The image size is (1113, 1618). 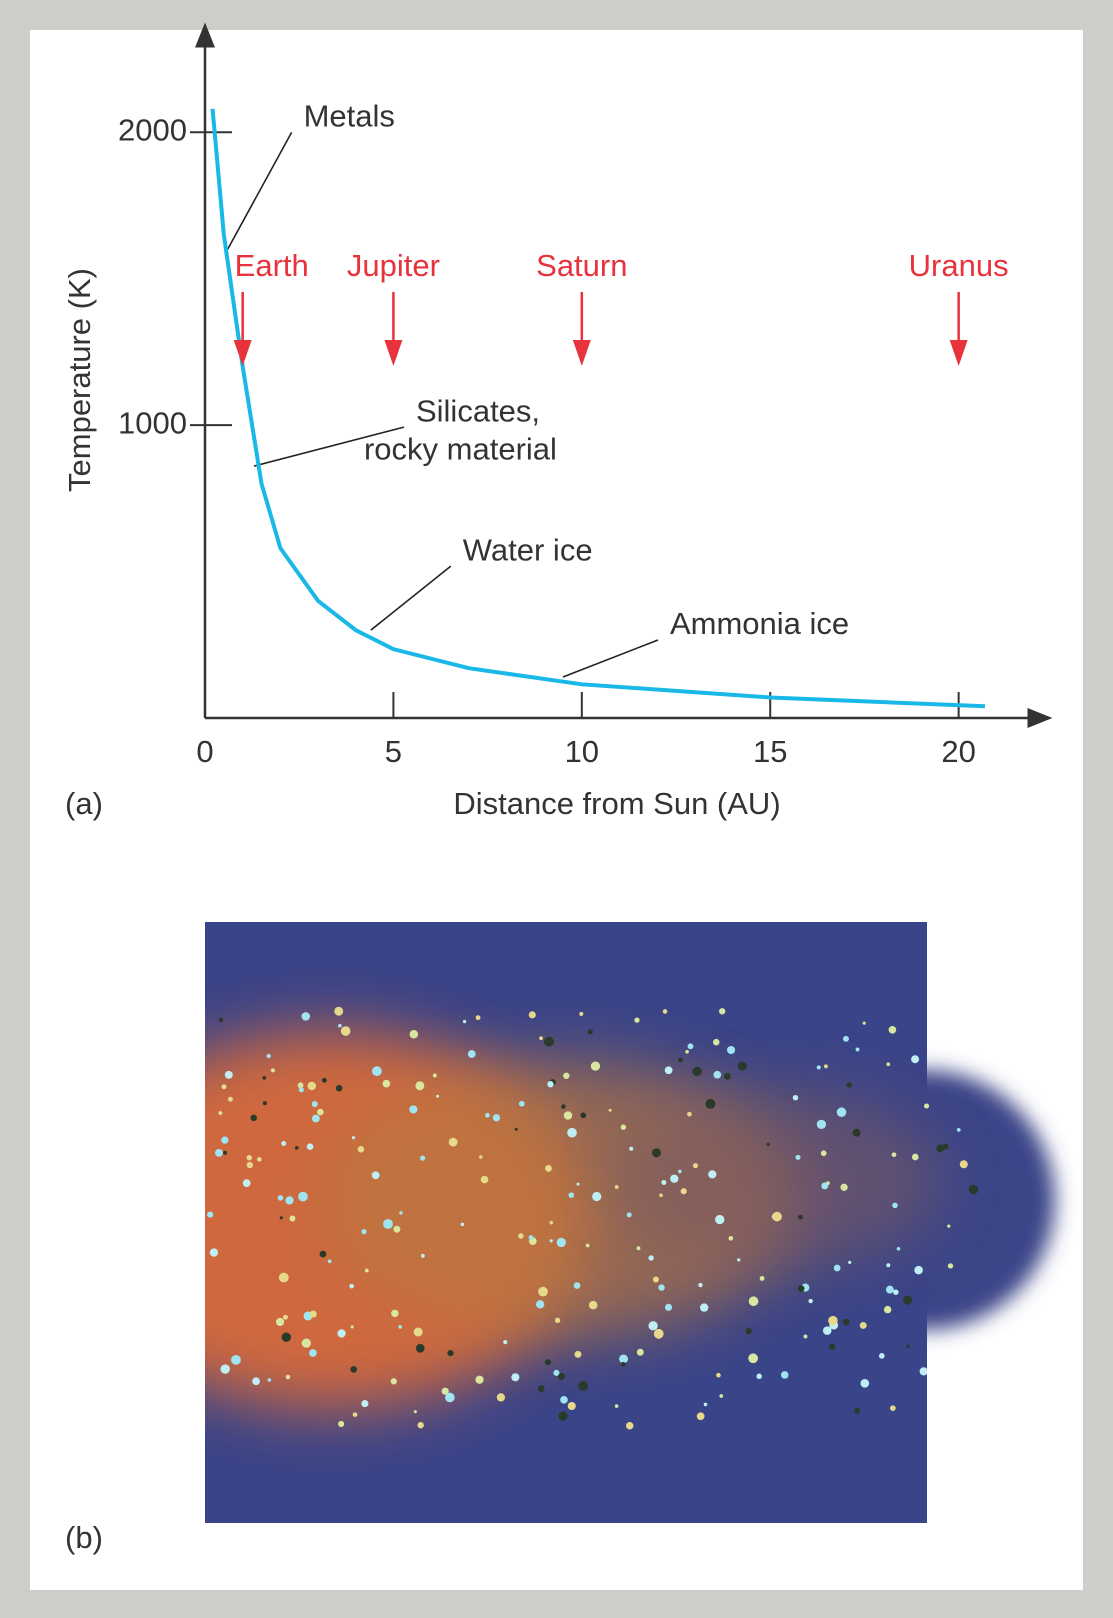 I want to click on planet-arrow-head, so click(x=958, y=353).